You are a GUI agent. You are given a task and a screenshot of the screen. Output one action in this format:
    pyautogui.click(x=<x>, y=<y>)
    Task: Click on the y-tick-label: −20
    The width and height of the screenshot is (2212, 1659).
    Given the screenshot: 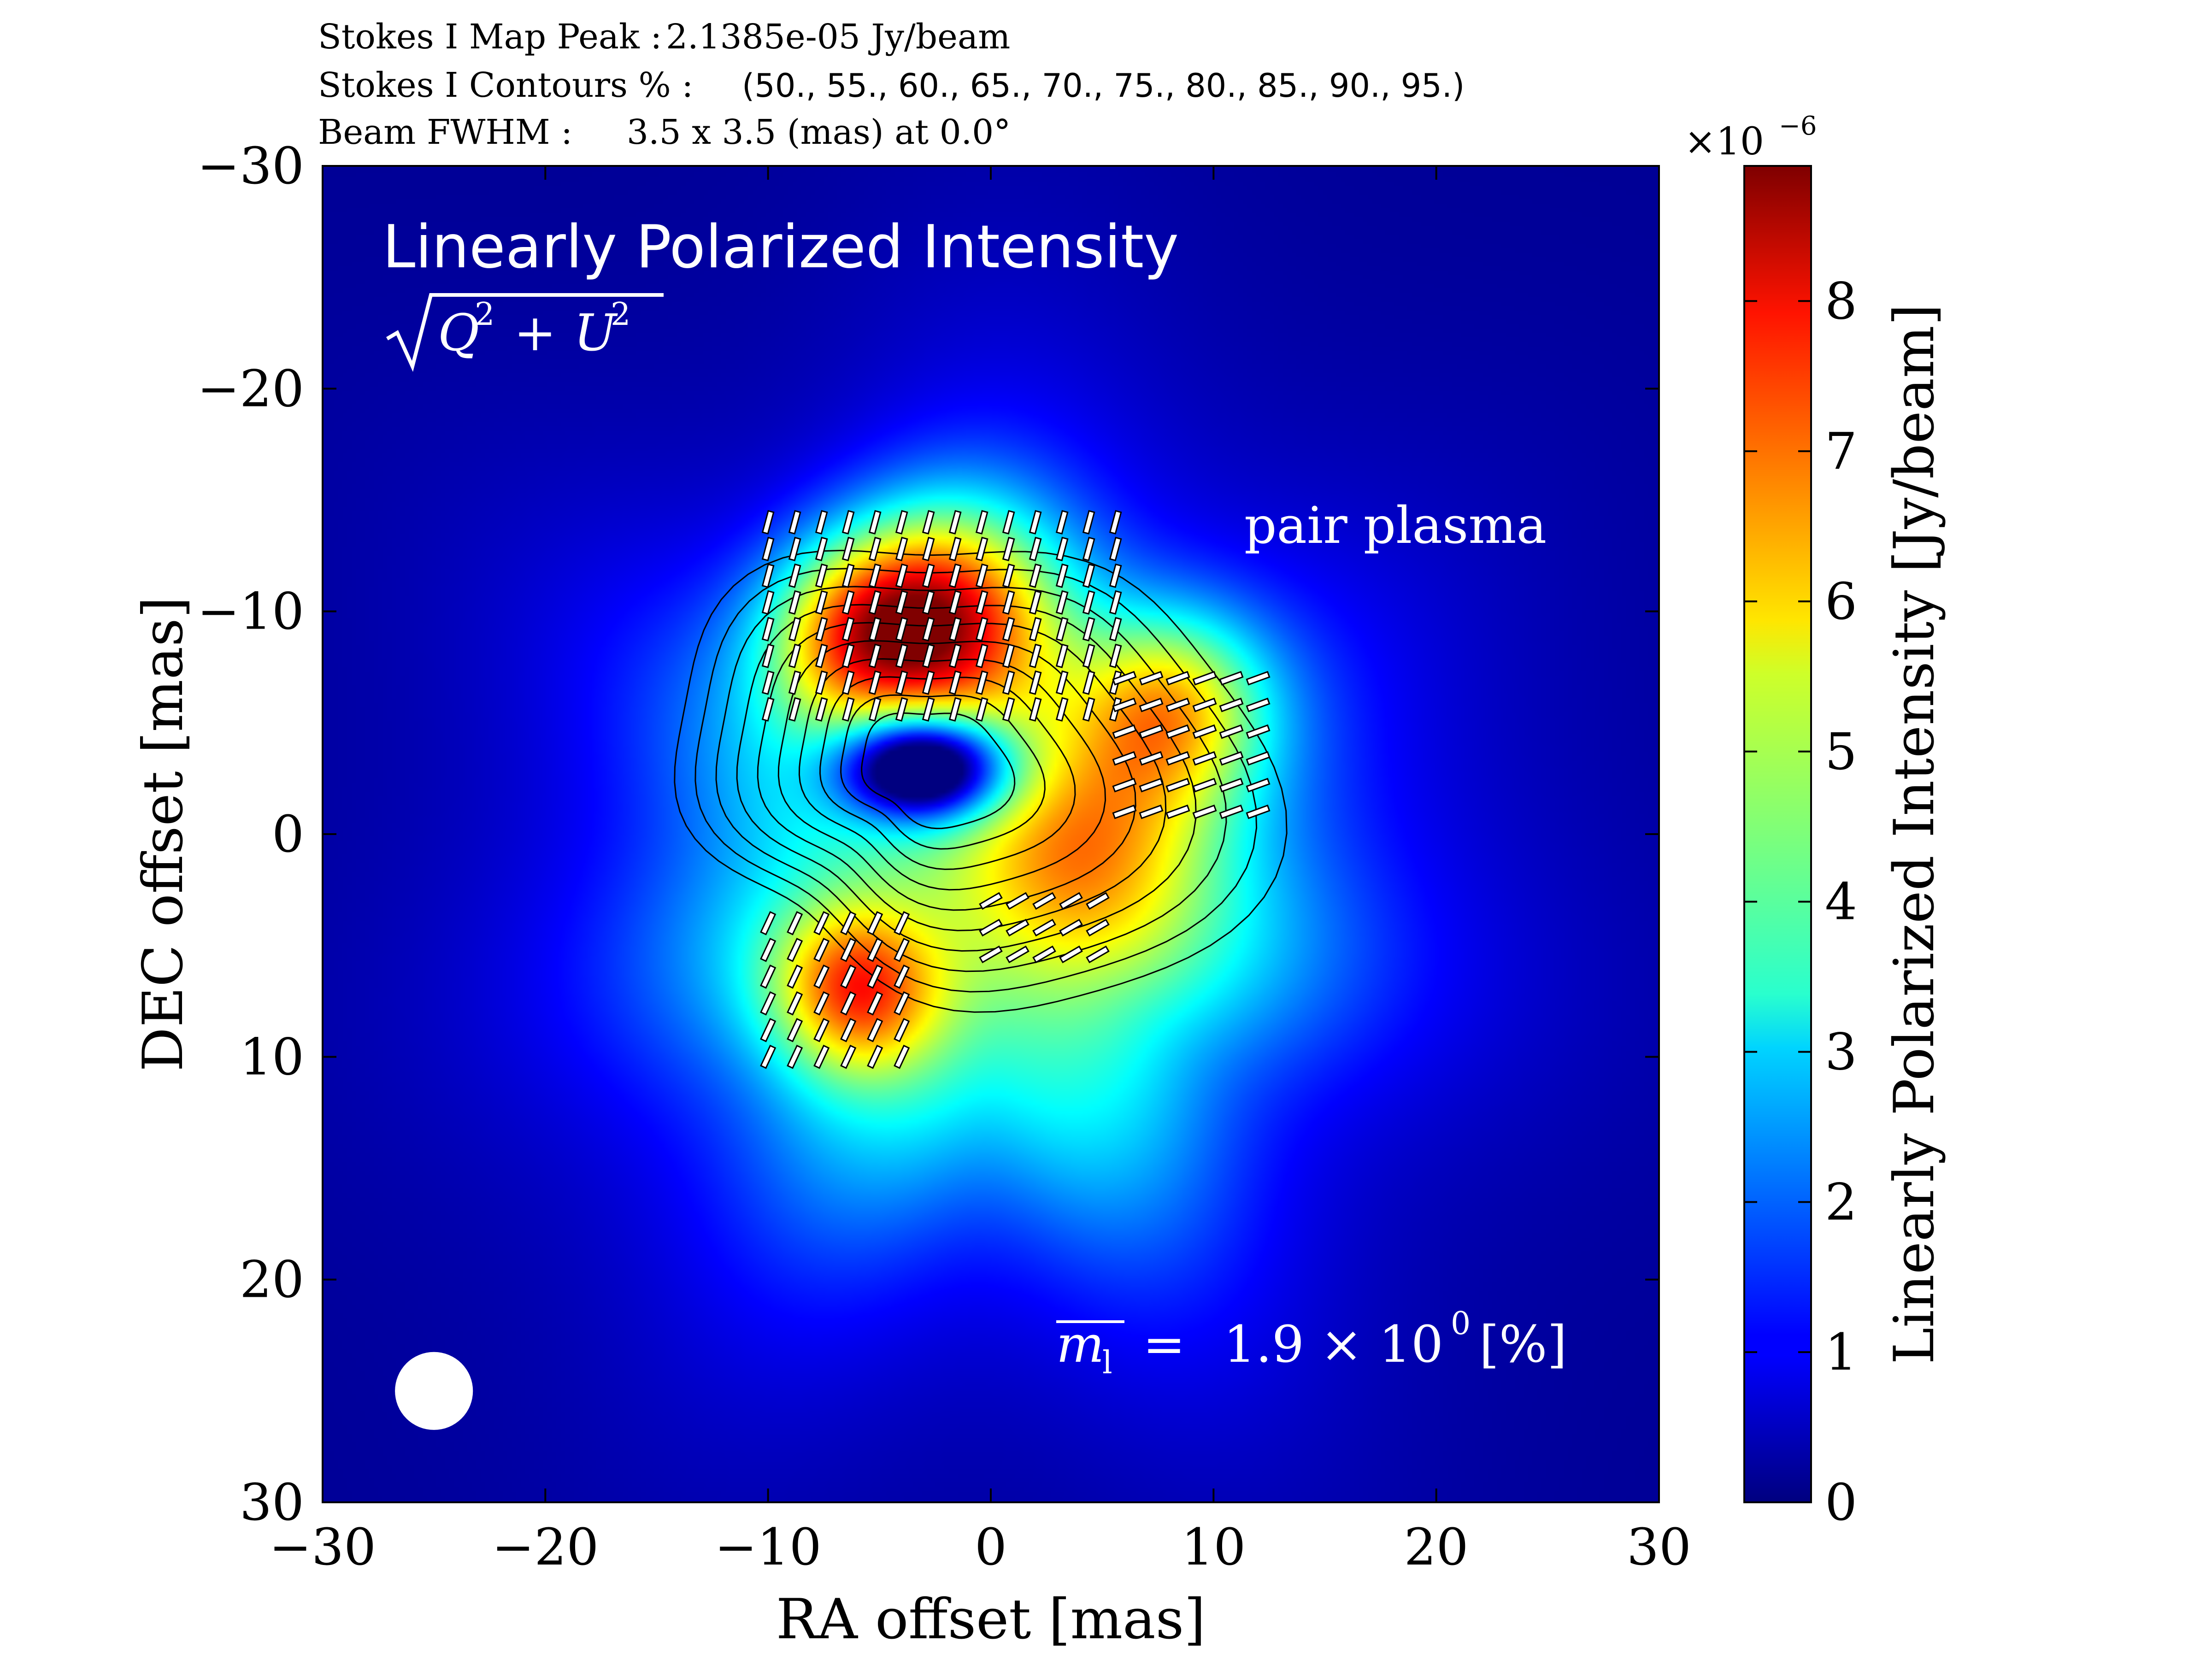 What is the action you would take?
    pyautogui.click(x=250, y=388)
    